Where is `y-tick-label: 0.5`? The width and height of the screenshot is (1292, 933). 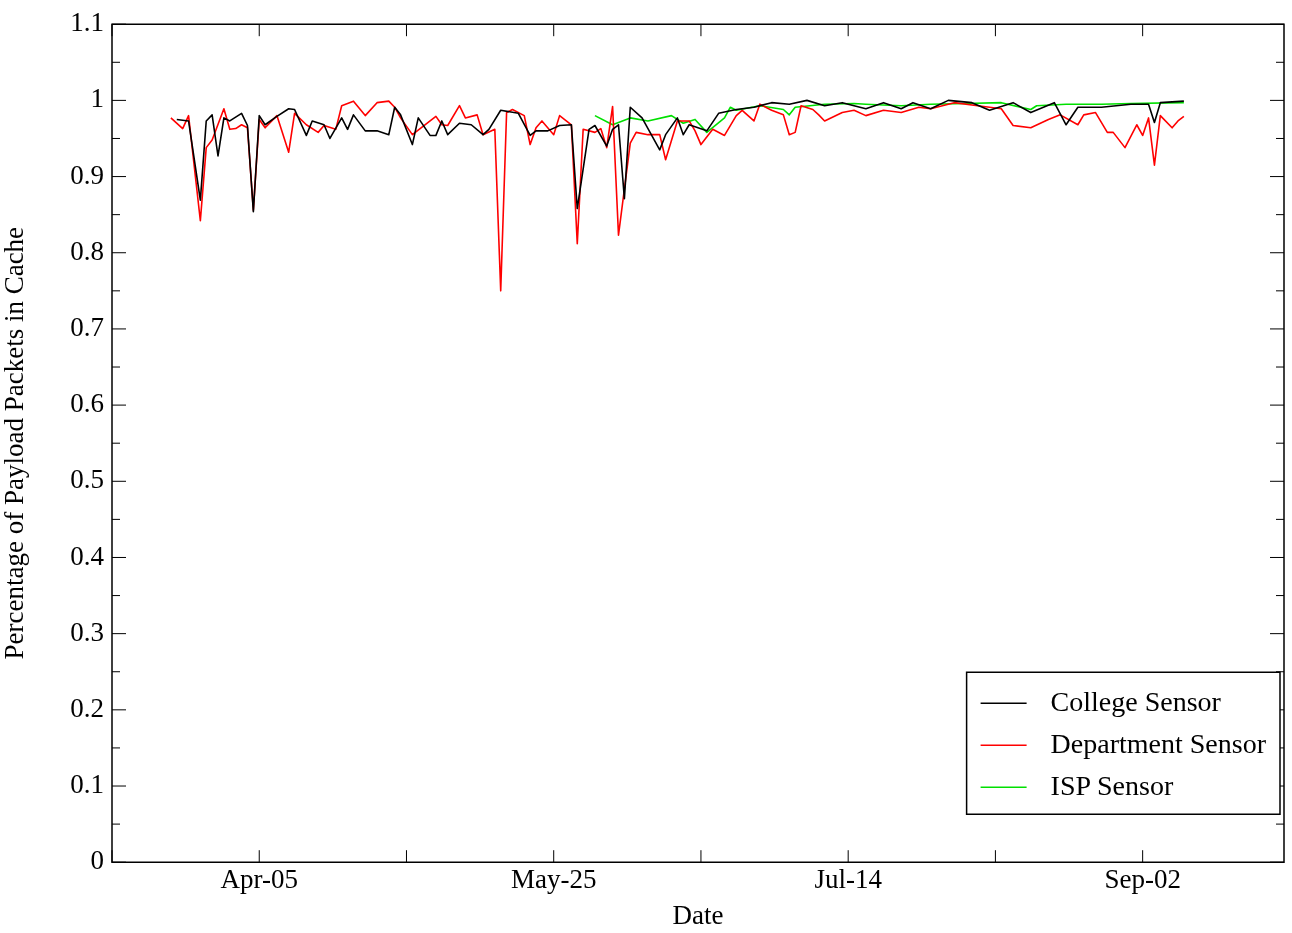
y-tick-label: 0.5 is located at coordinates (87, 479).